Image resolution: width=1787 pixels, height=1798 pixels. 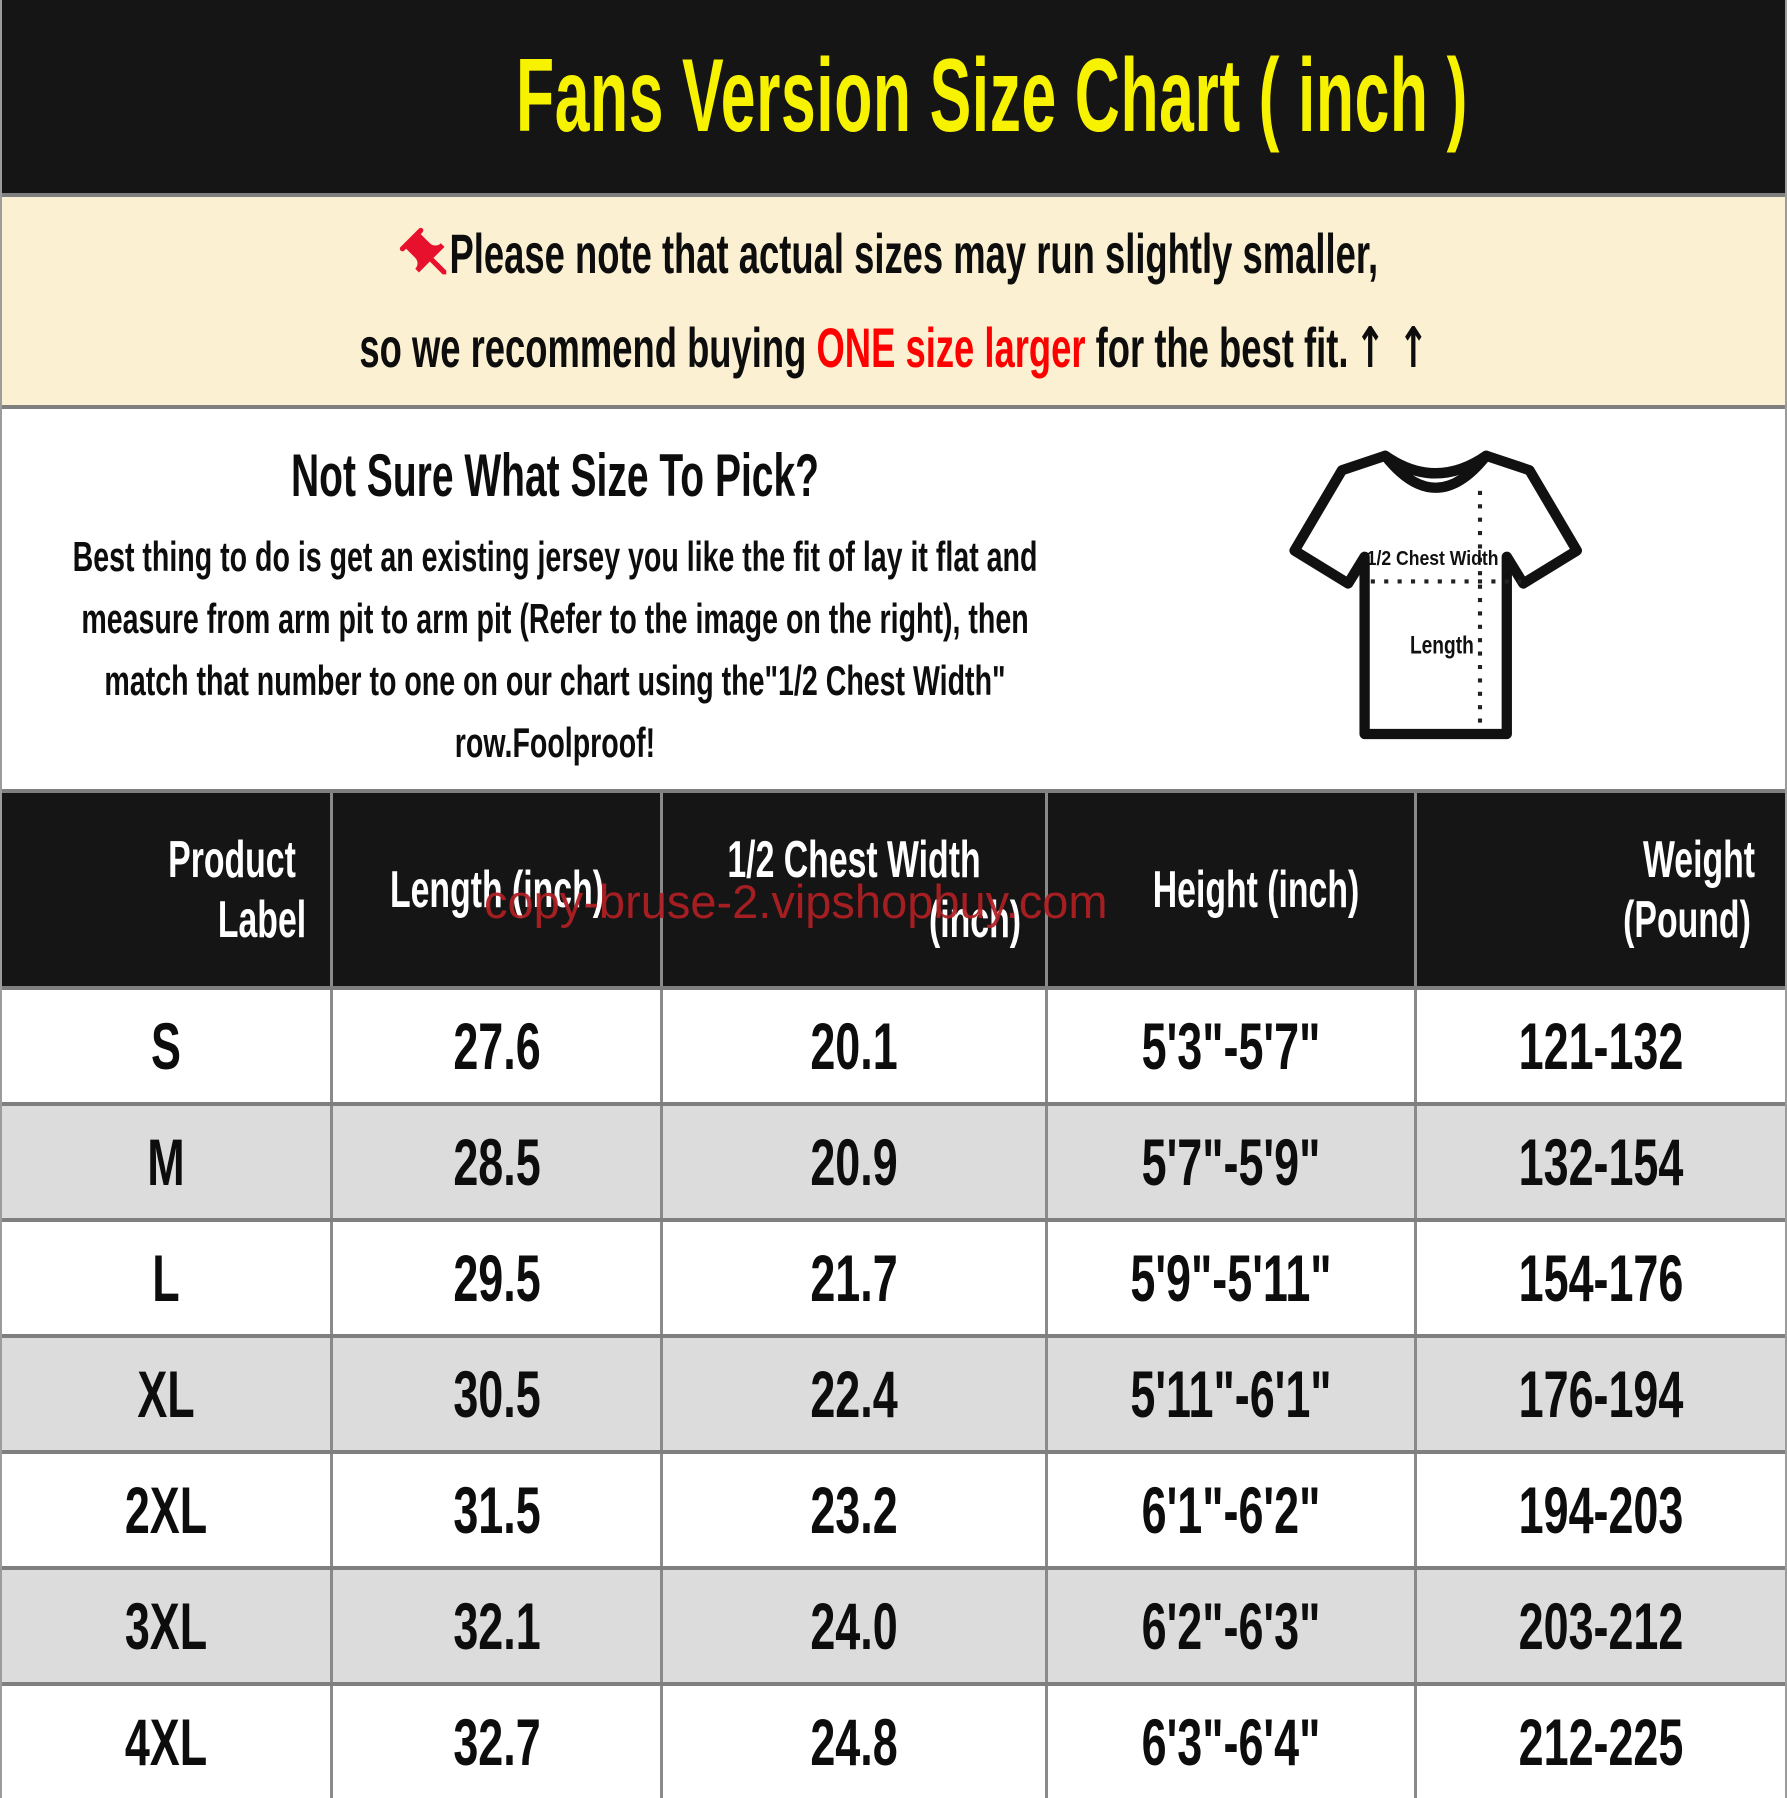 I want to click on cell-size: 2XL, so click(x=168, y=1509).